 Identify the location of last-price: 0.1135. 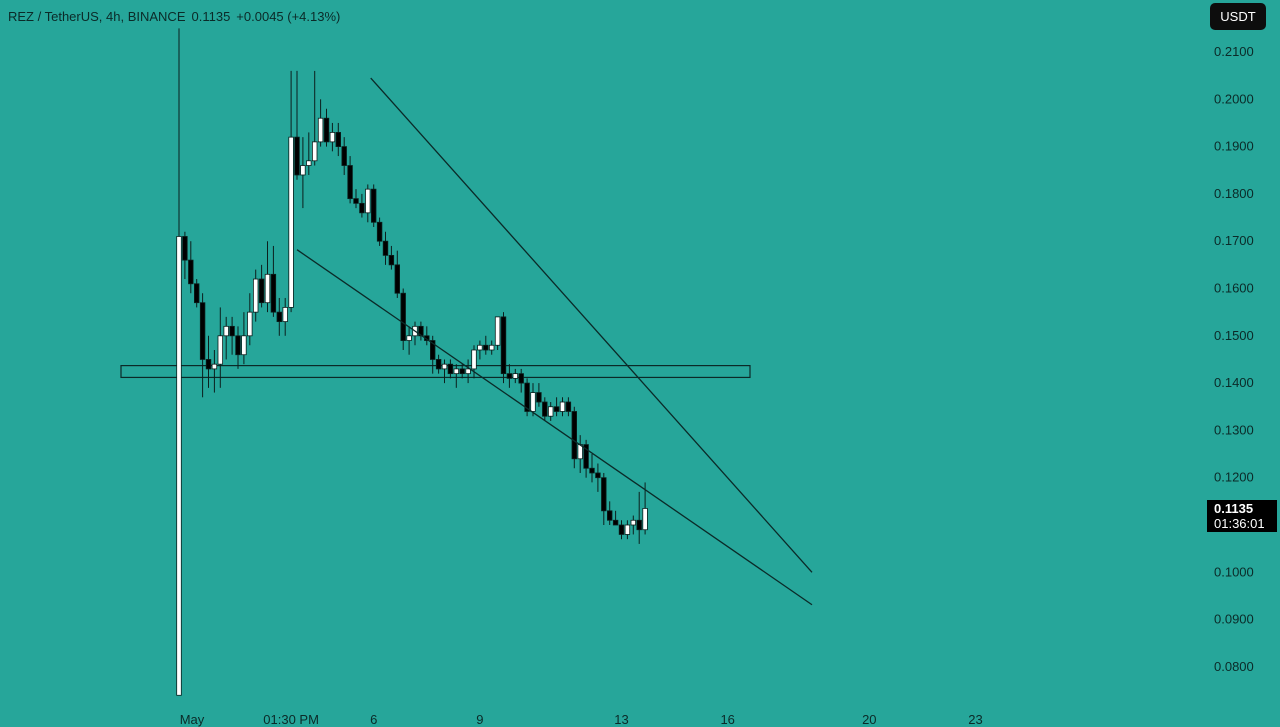
(211, 16).